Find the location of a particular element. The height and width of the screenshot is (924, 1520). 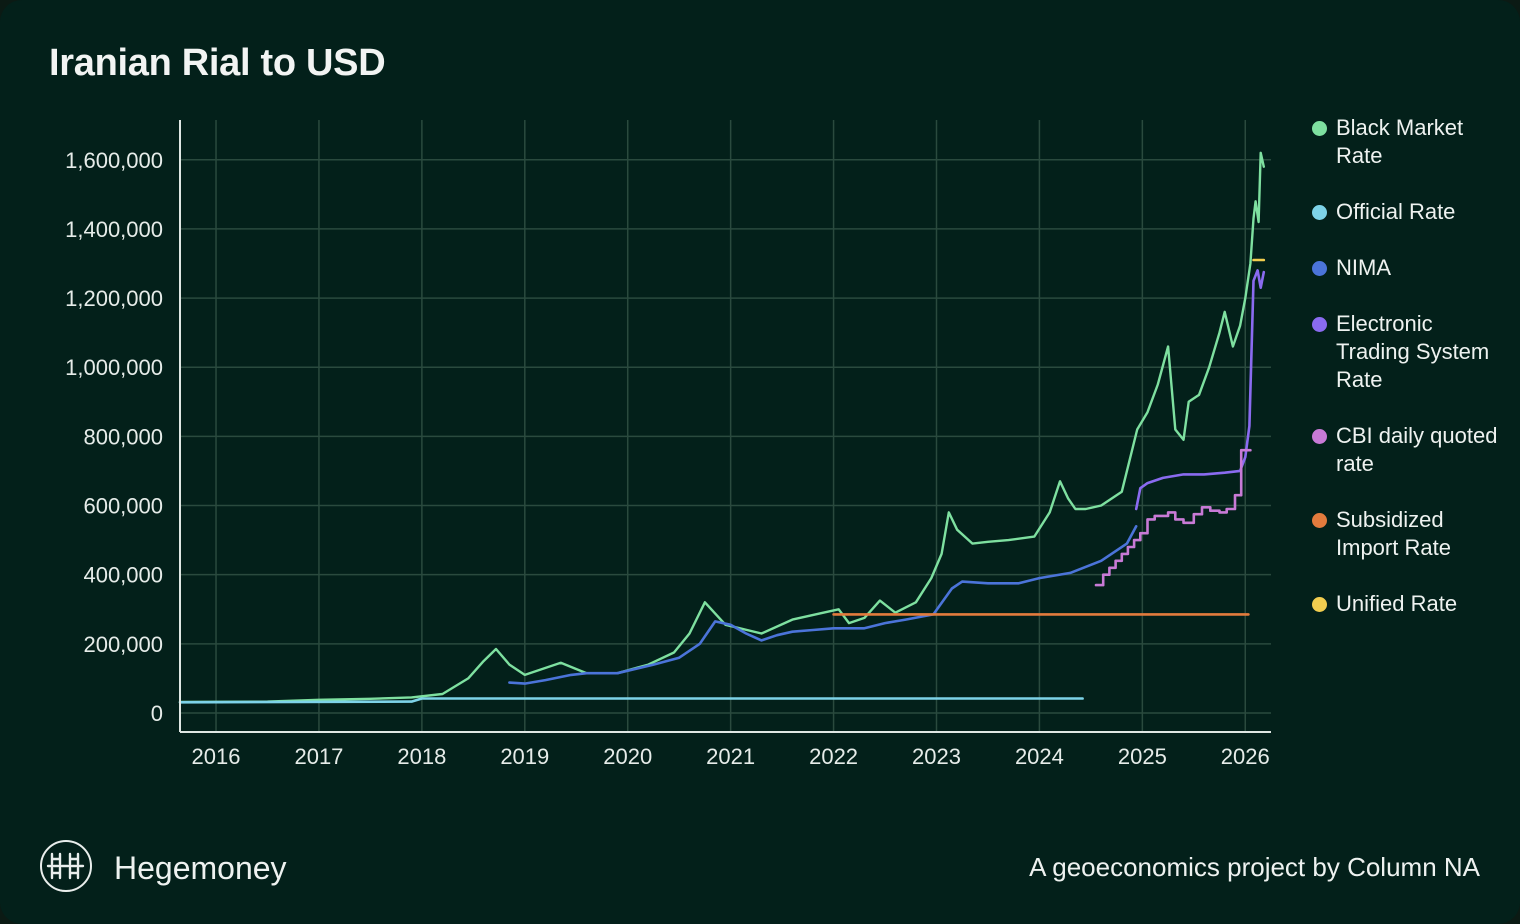

x-tick-label: 2017 is located at coordinates (318, 756).